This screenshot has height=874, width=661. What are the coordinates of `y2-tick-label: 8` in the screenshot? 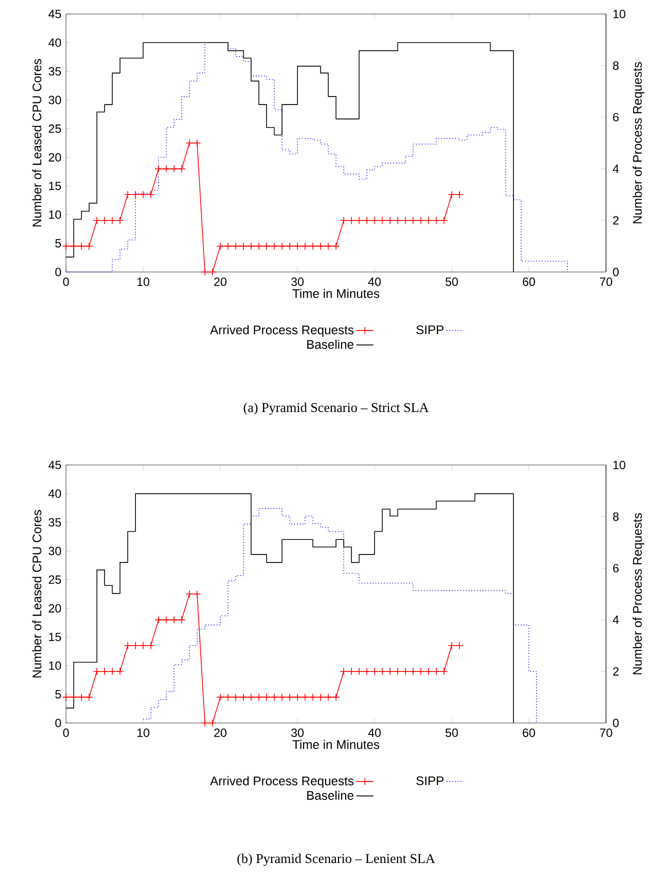 It's located at (616, 516).